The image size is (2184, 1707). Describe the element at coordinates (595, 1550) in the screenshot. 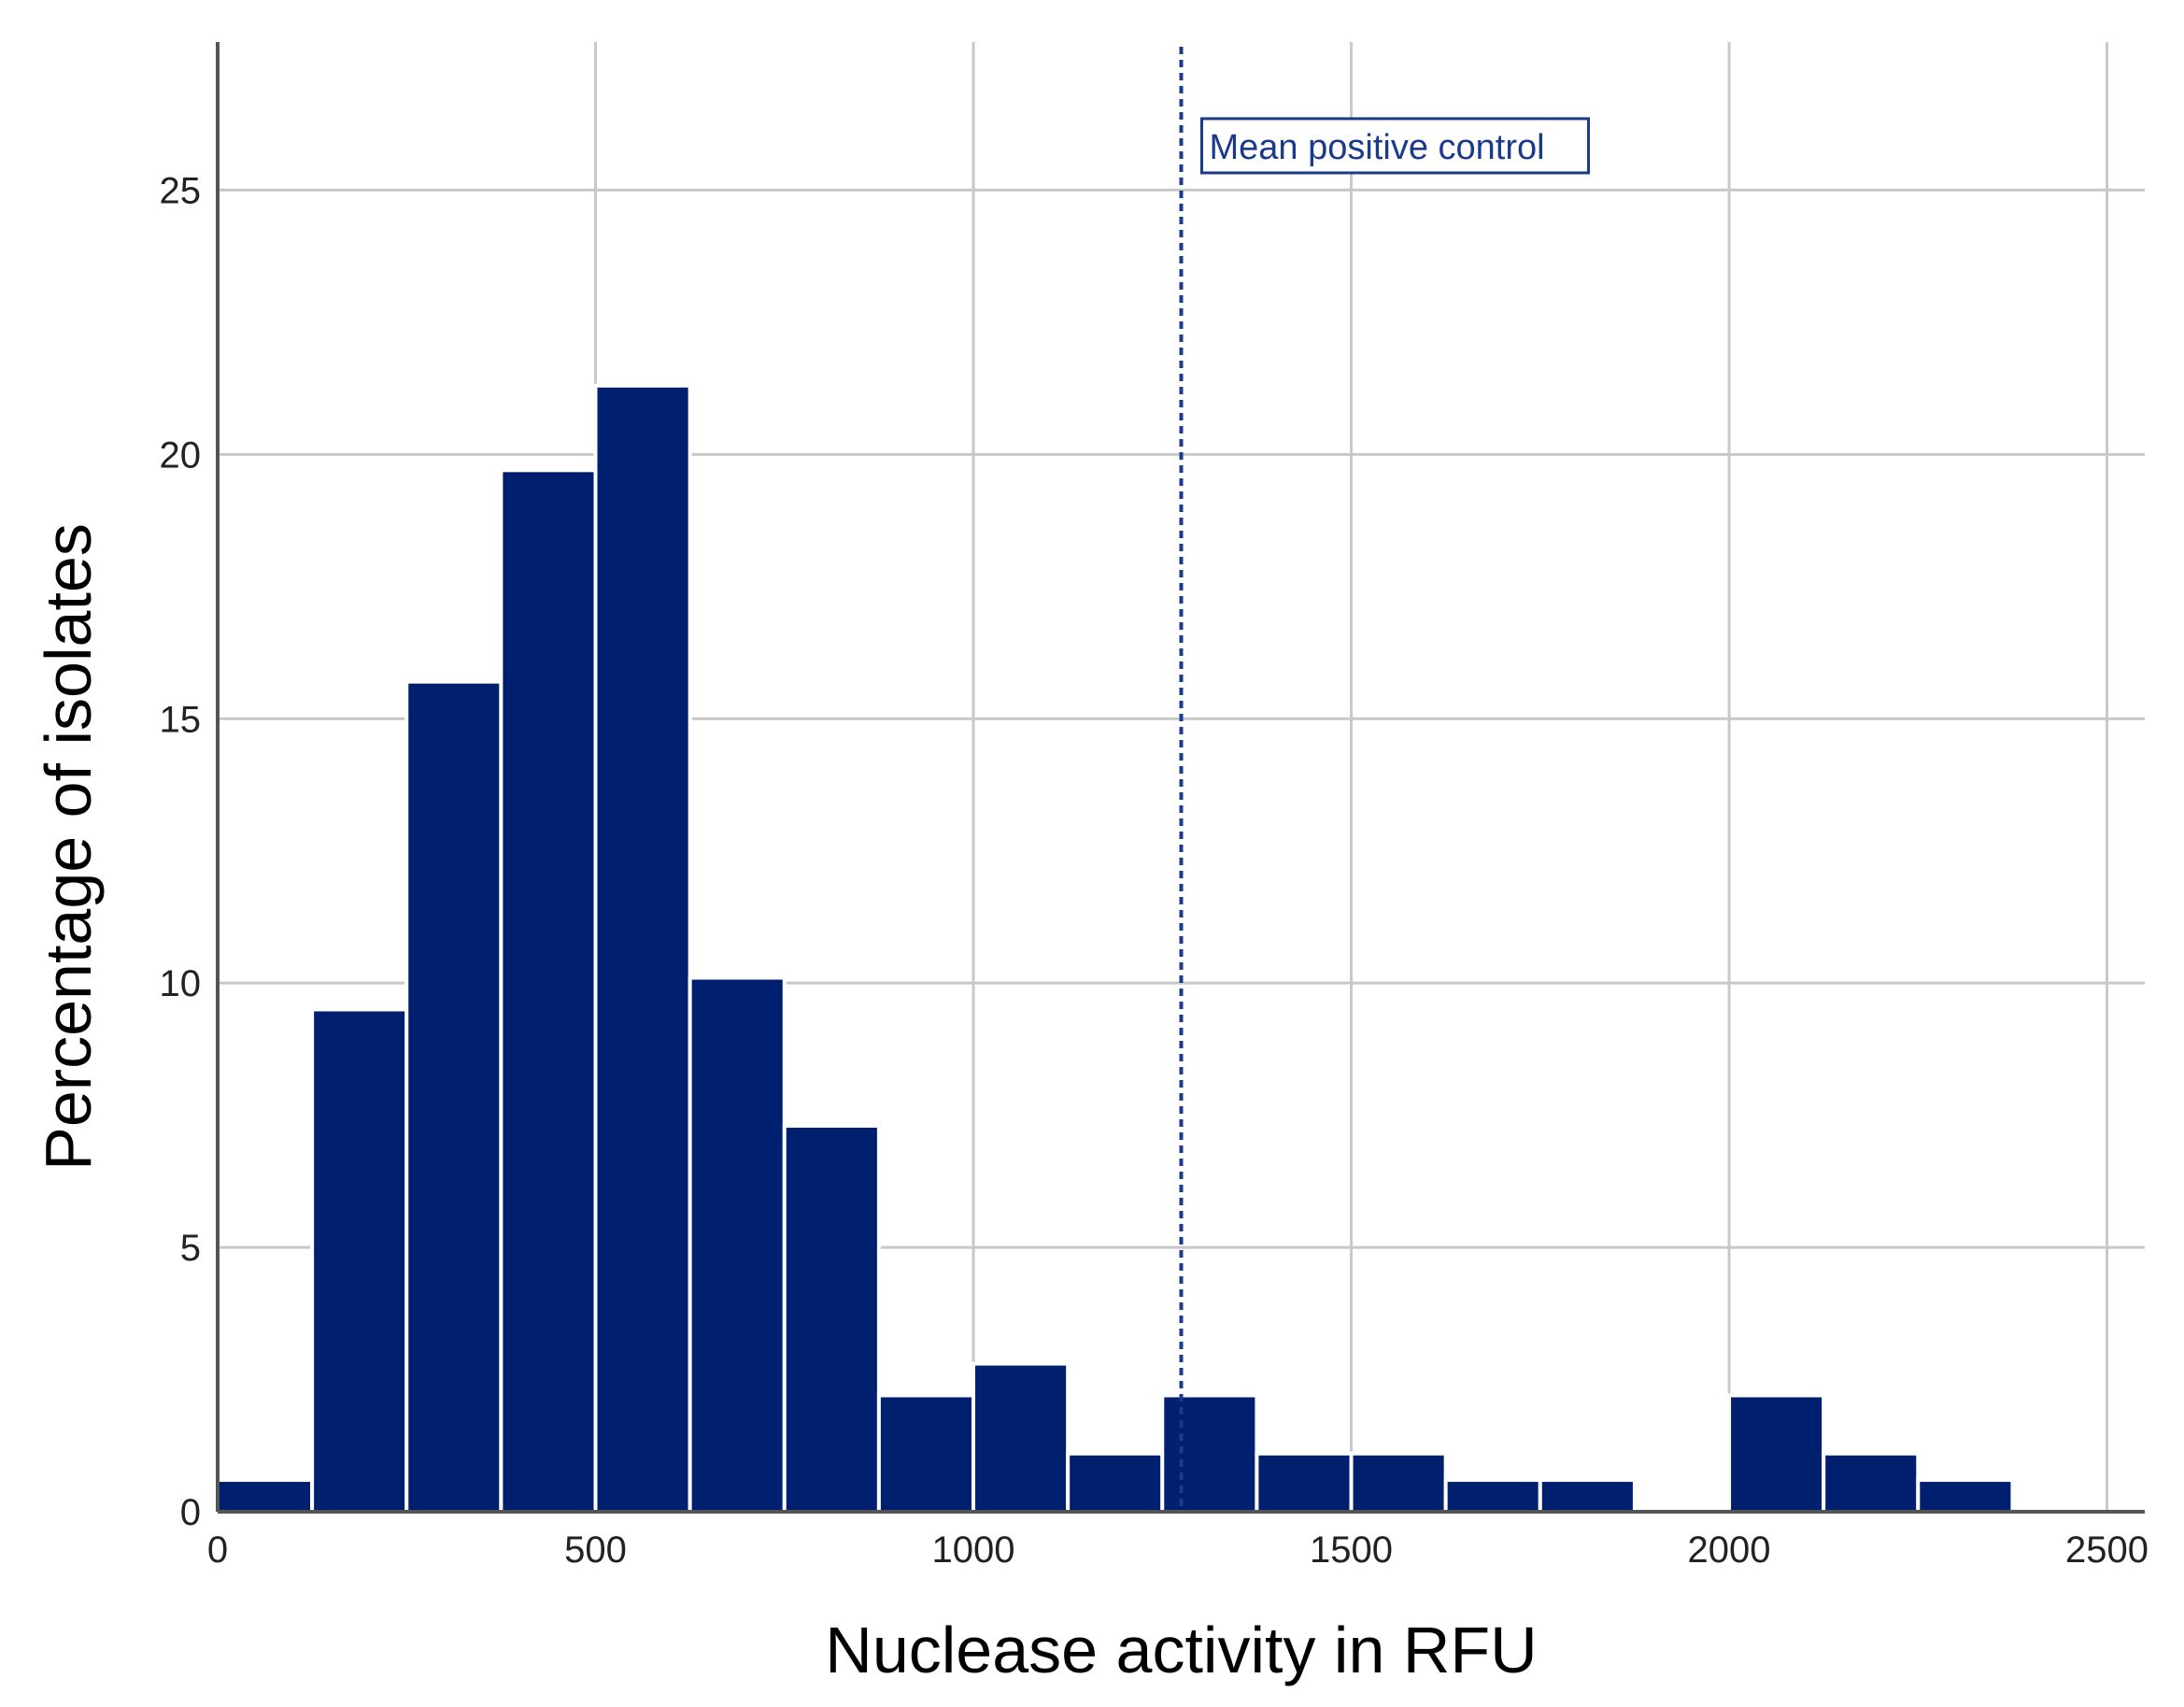

I see `x-tick-label-500: 500` at that location.